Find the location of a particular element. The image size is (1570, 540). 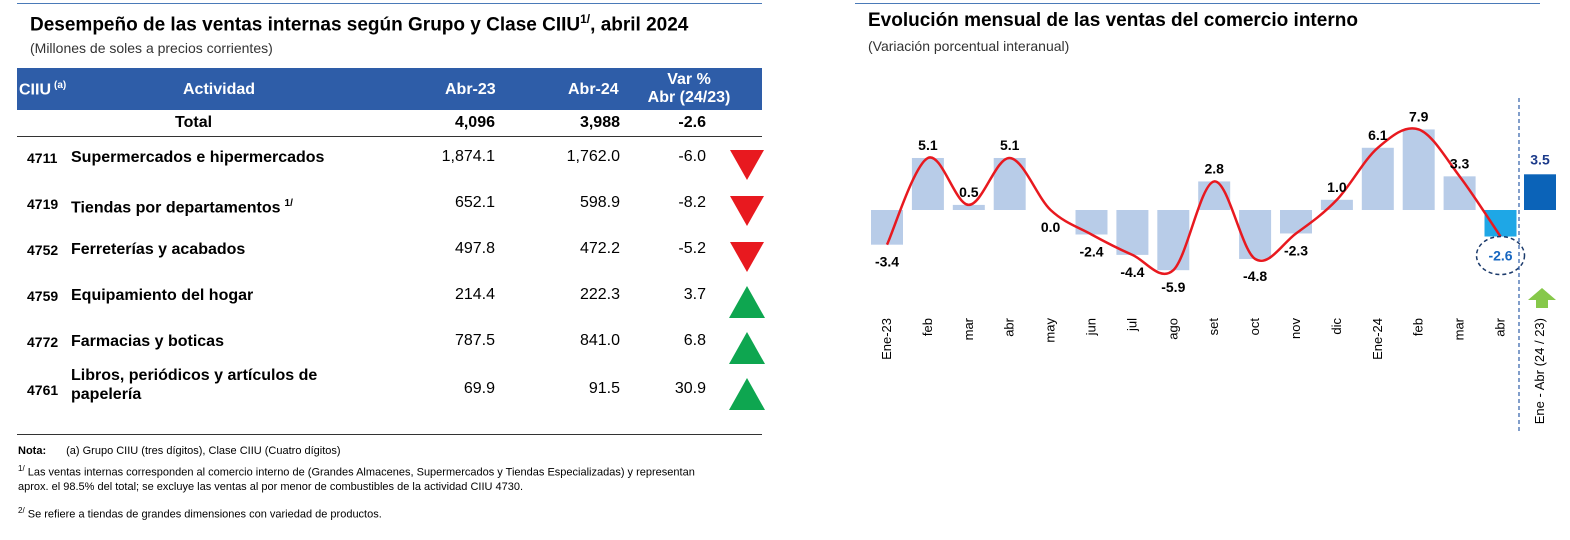

row-activity: Equipamiento del hogar is located at coordinates (162, 295).